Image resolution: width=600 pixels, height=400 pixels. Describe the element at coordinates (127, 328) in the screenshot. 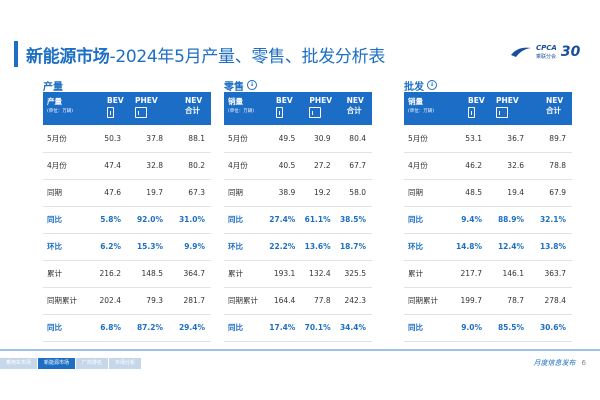

I see `table-row: 同比 6.8% 87.2% 29.4%` at that location.